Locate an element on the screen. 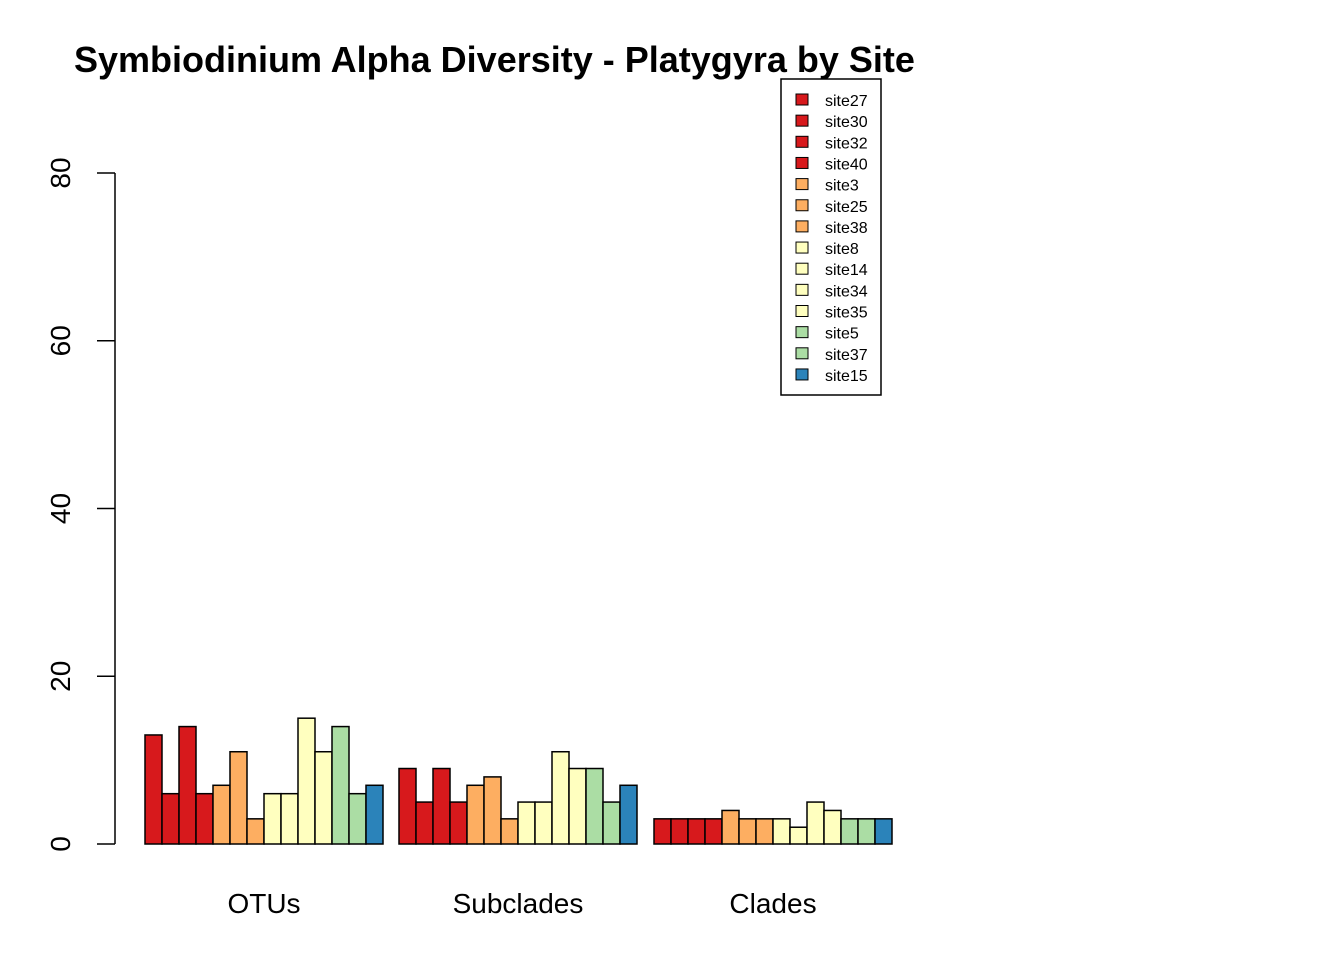  bar-otus-site3 is located at coordinates (221, 814).